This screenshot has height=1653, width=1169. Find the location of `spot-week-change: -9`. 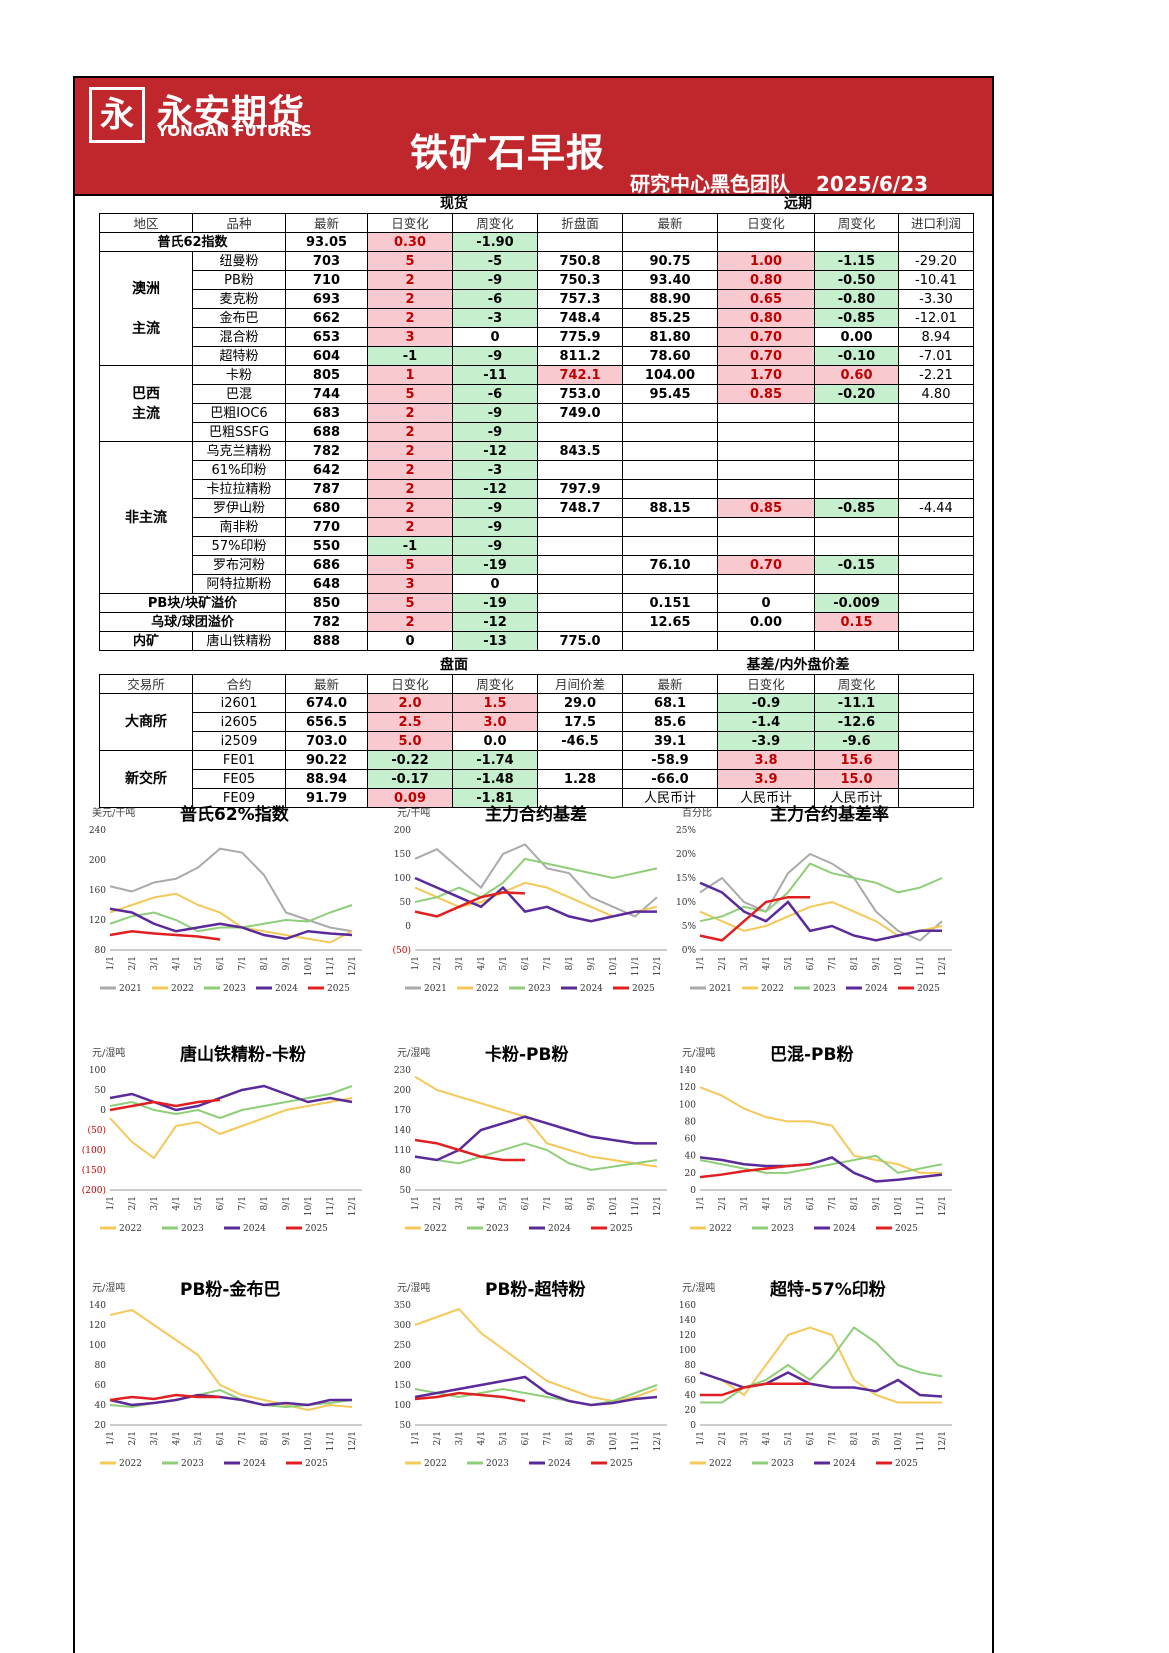

spot-week-change: -9 is located at coordinates (495, 527).